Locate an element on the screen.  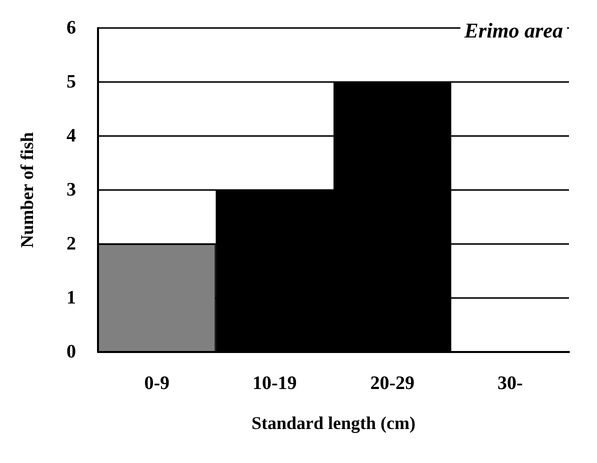
y-tick-label: 2 is located at coordinates (71, 244).